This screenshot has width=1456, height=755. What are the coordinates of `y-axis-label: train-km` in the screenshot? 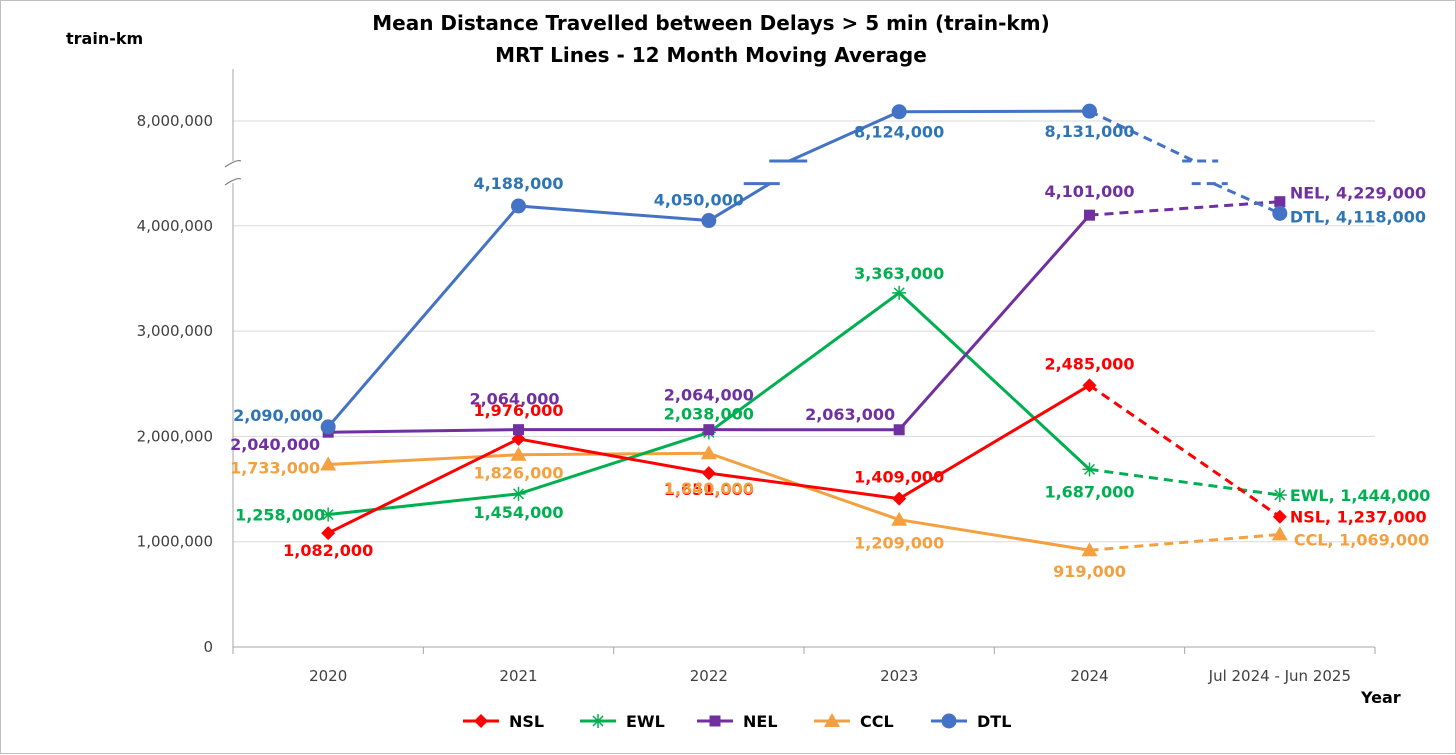 It's located at (104, 38).